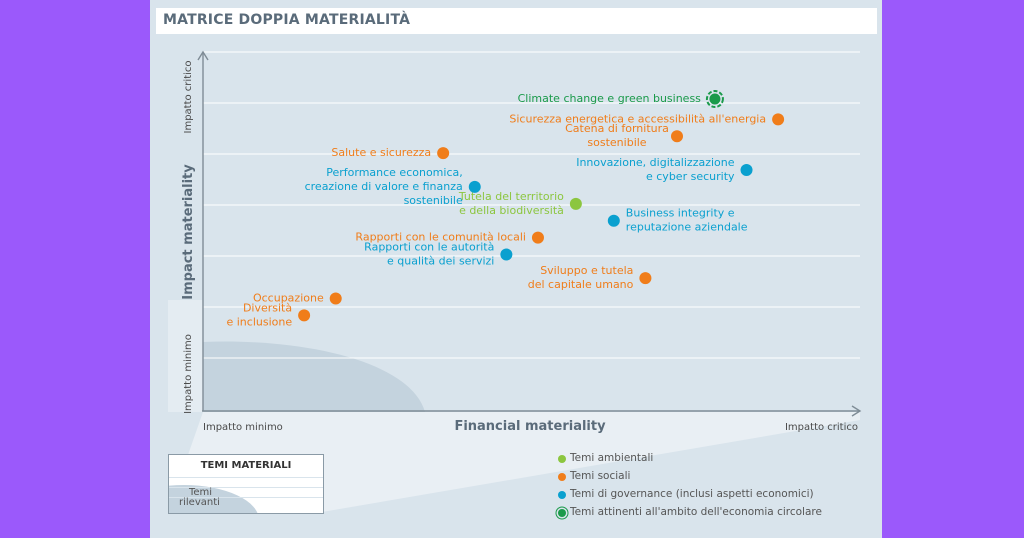 The width and height of the screenshot is (1024, 538). What do you see at coordinates (201, 492) in the screenshot?
I see `relevant-themes-label-line-1: Temi` at bounding box center [201, 492].